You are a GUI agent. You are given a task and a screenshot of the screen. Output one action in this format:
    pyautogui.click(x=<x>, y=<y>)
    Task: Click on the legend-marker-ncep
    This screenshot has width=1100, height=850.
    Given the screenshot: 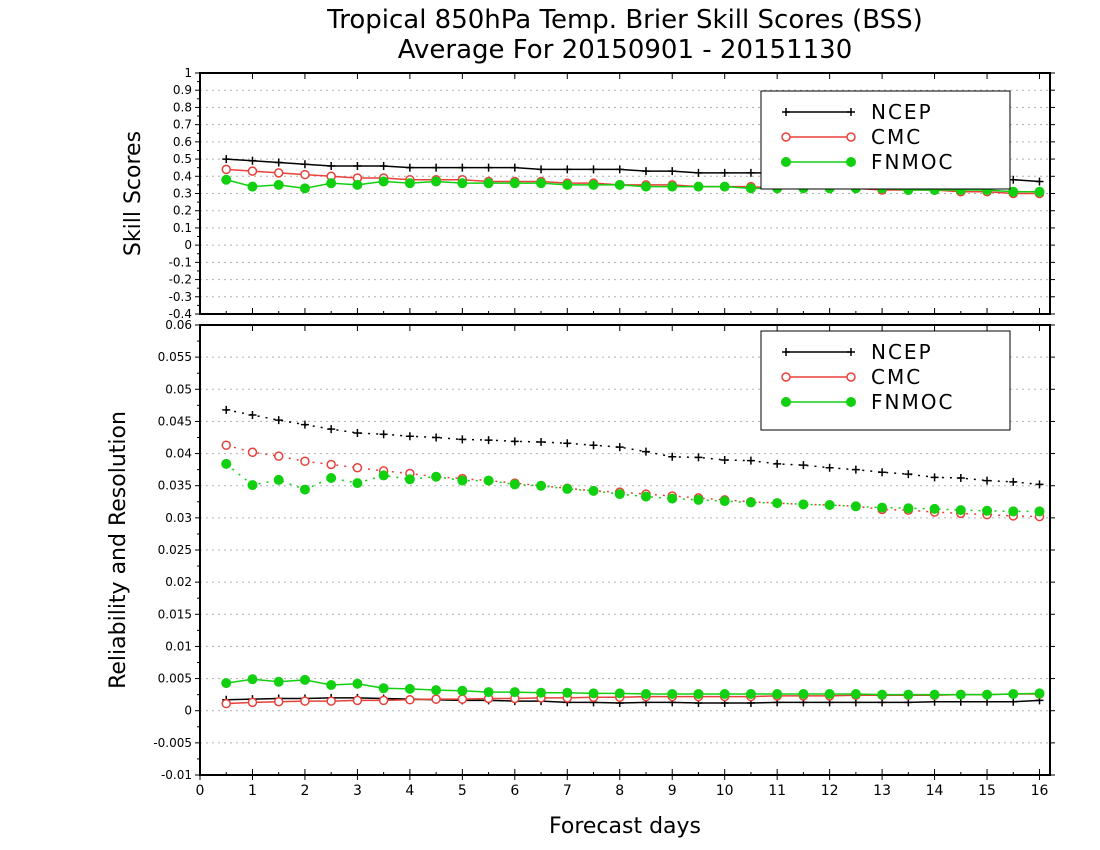 What is the action you would take?
    pyautogui.click(x=851, y=352)
    